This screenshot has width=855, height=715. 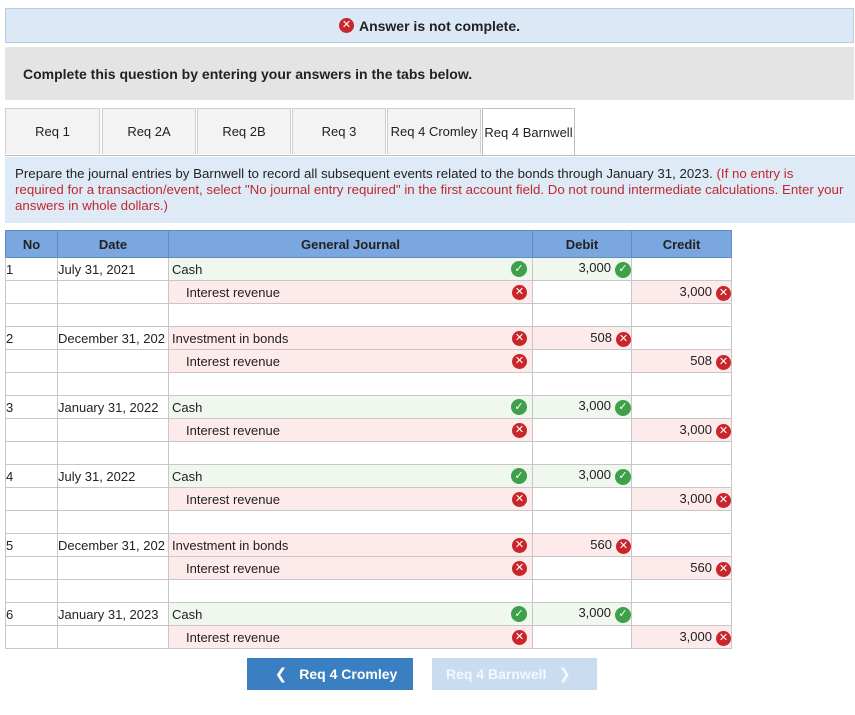 I want to click on answer-status-banner: ✕ Answer is not complete., so click(x=429, y=25).